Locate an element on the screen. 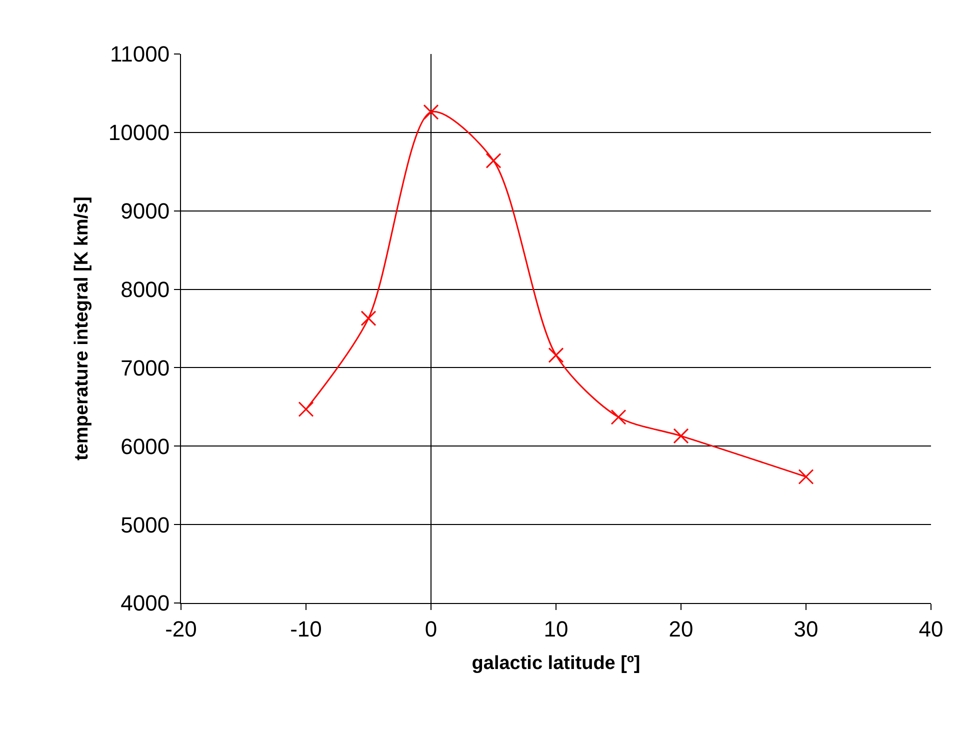 Image resolution: width=962 pixels, height=732 pixels. x-axis-title: galactic latitude [º] is located at coordinates (556, 663).